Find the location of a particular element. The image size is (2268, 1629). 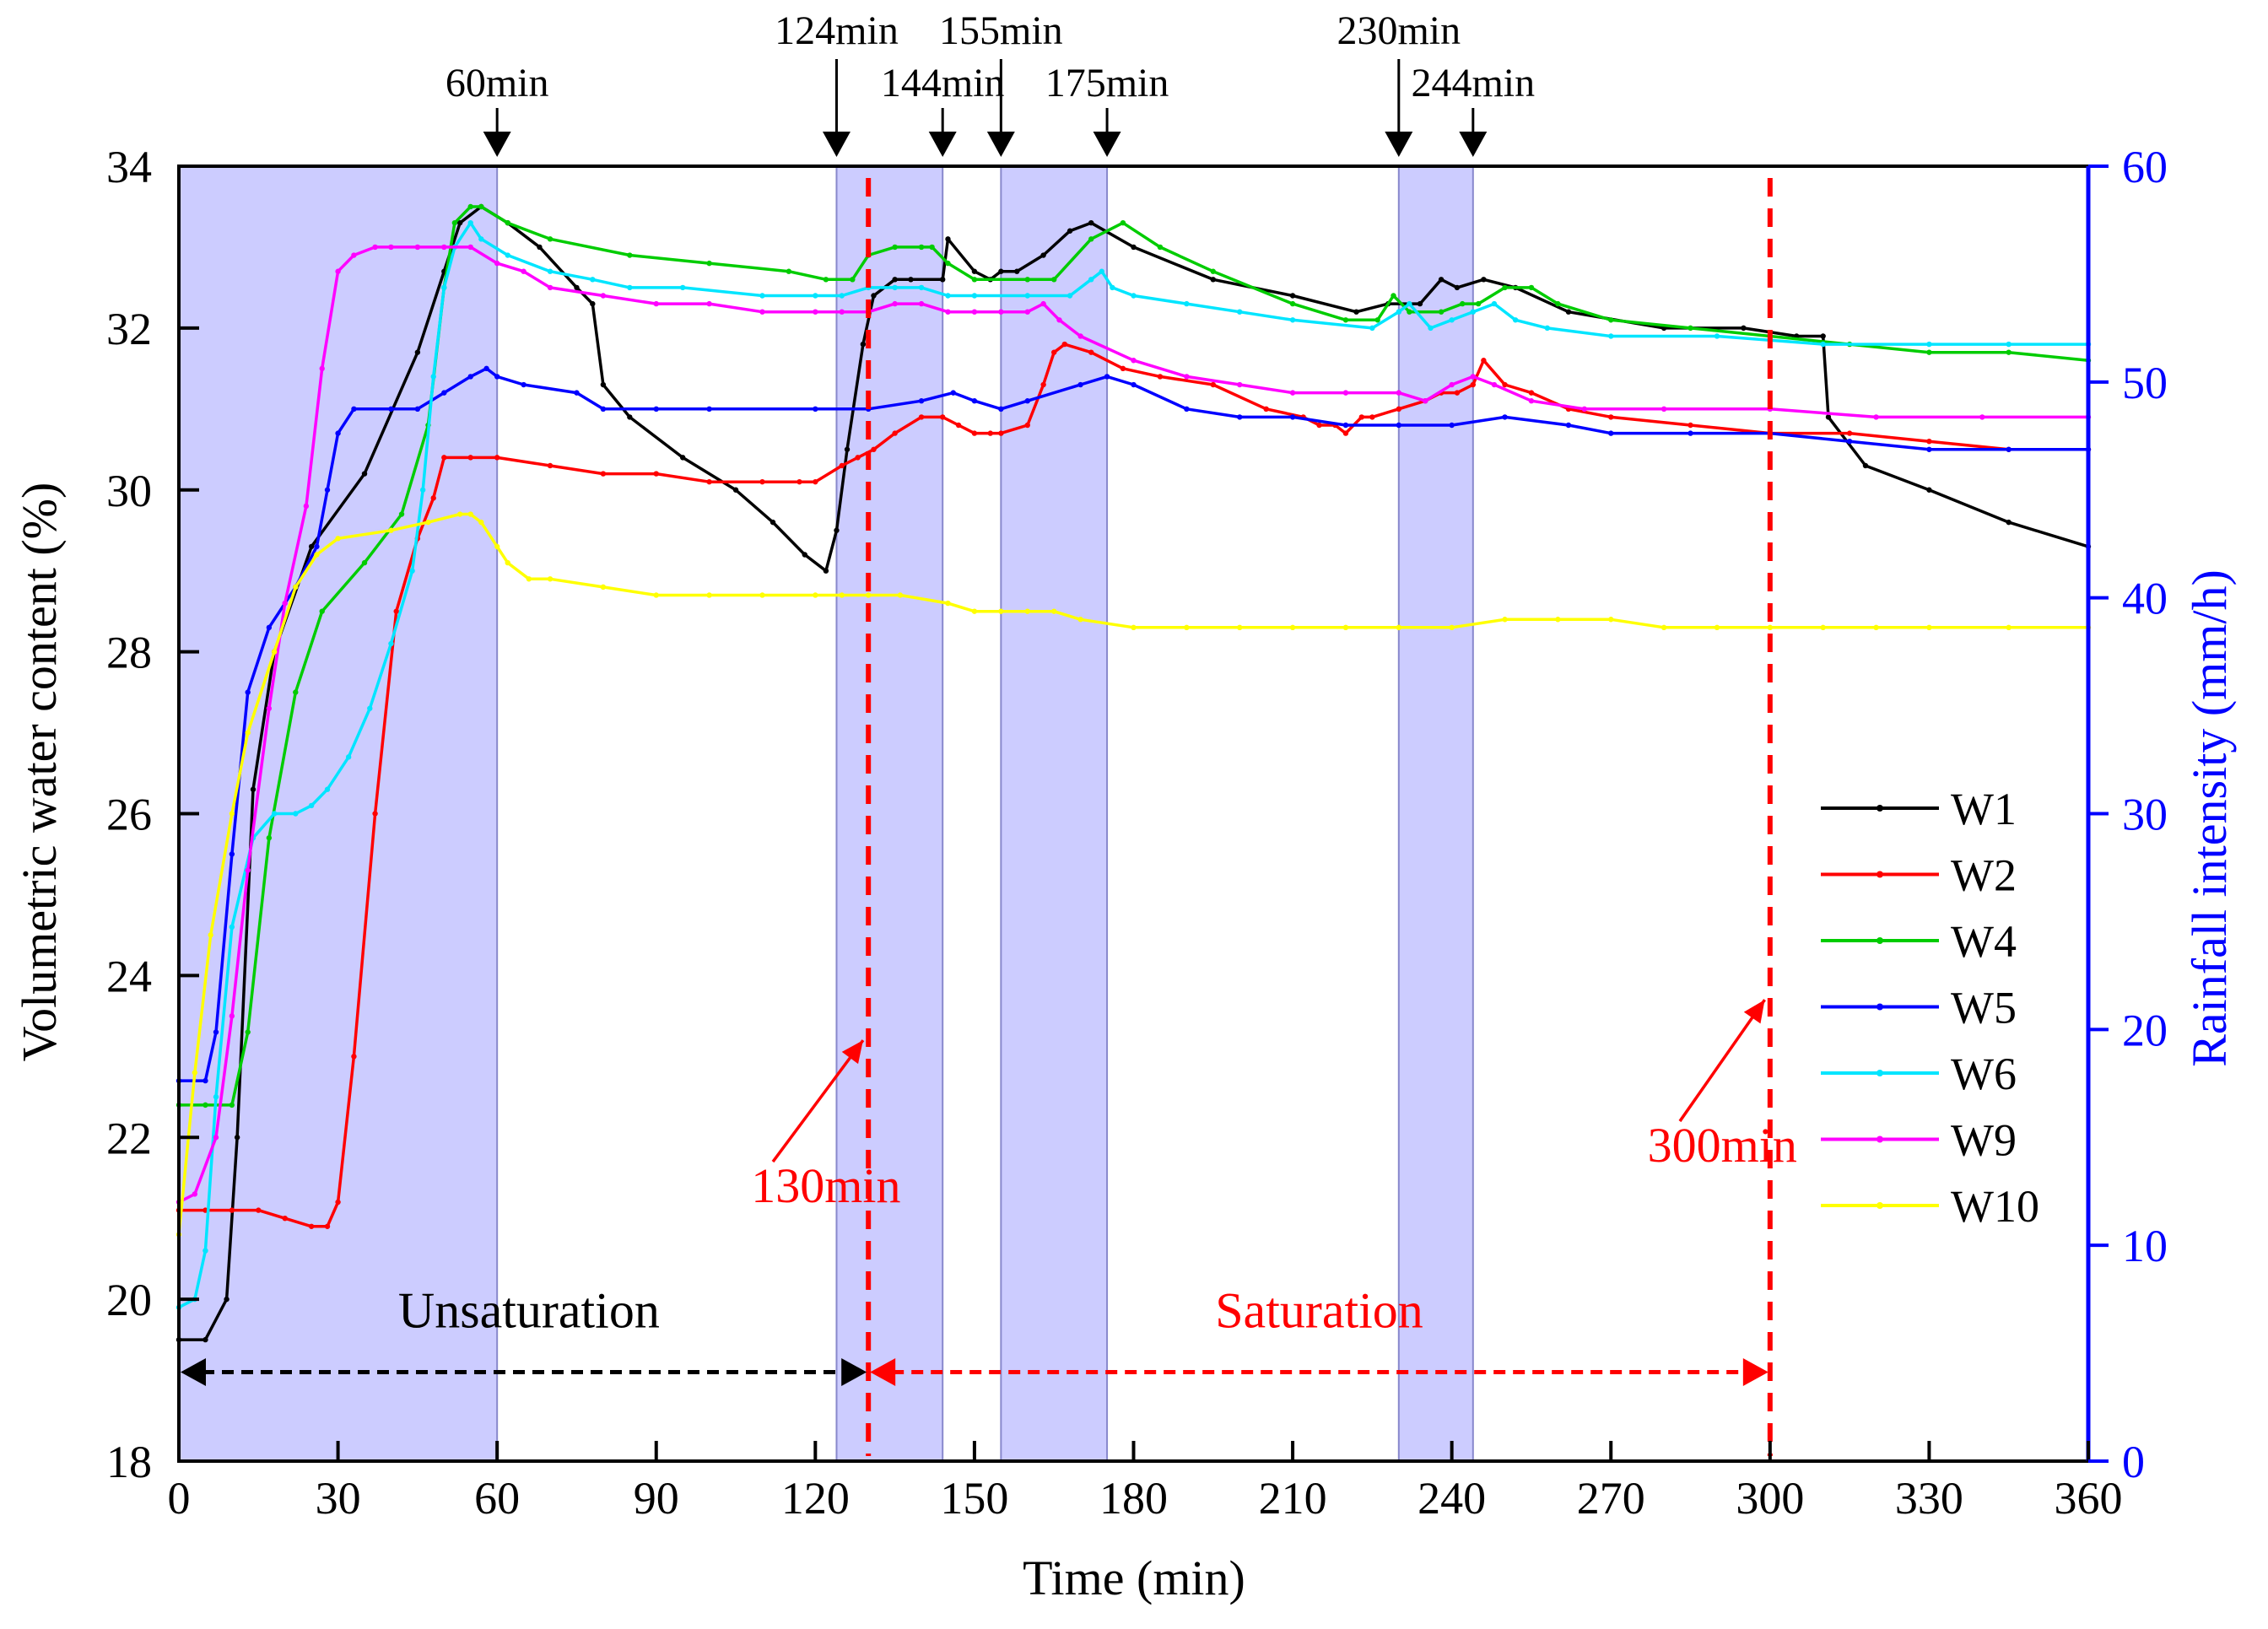

y2-axis-label: Rainfall intensity (mm/h) is located at coordinates (2209, 818).